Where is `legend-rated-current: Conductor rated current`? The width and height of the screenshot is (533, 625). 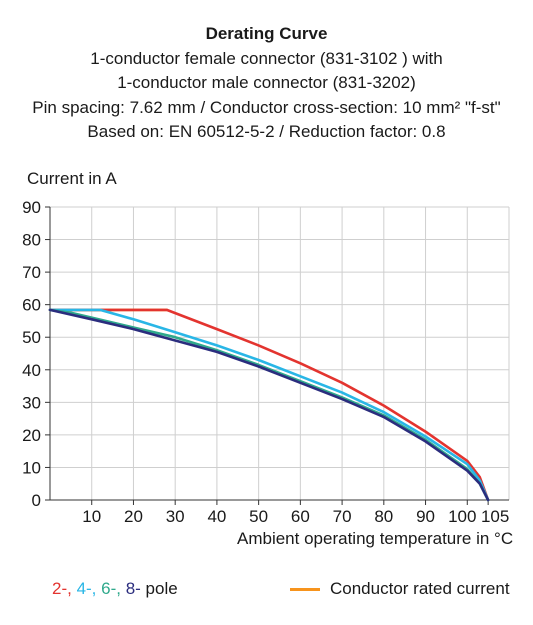
legend-rated-current: Conductor rated current is located at coordinates (400, 589).